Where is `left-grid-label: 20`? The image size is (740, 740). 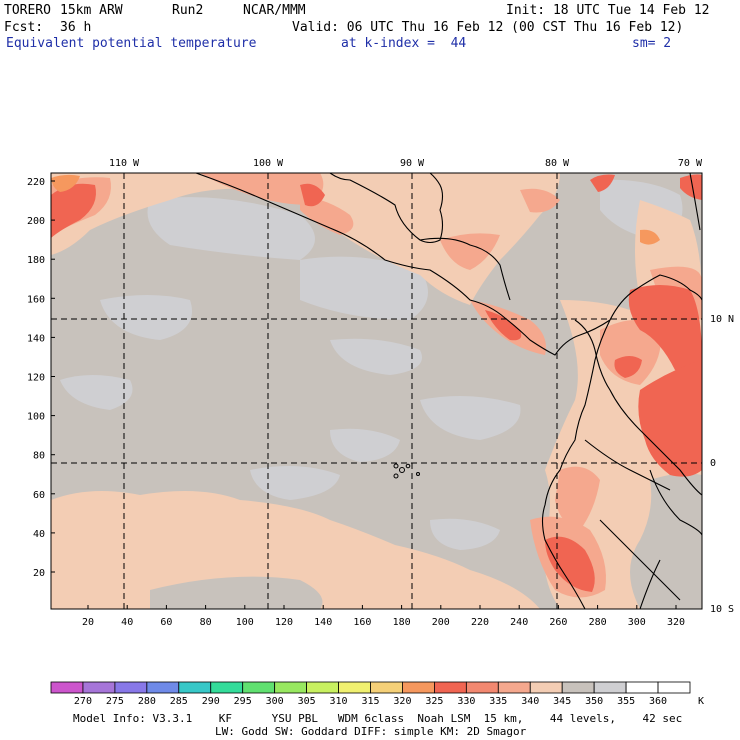
left-grid-label: 20 is located at coordinates (39, 573).